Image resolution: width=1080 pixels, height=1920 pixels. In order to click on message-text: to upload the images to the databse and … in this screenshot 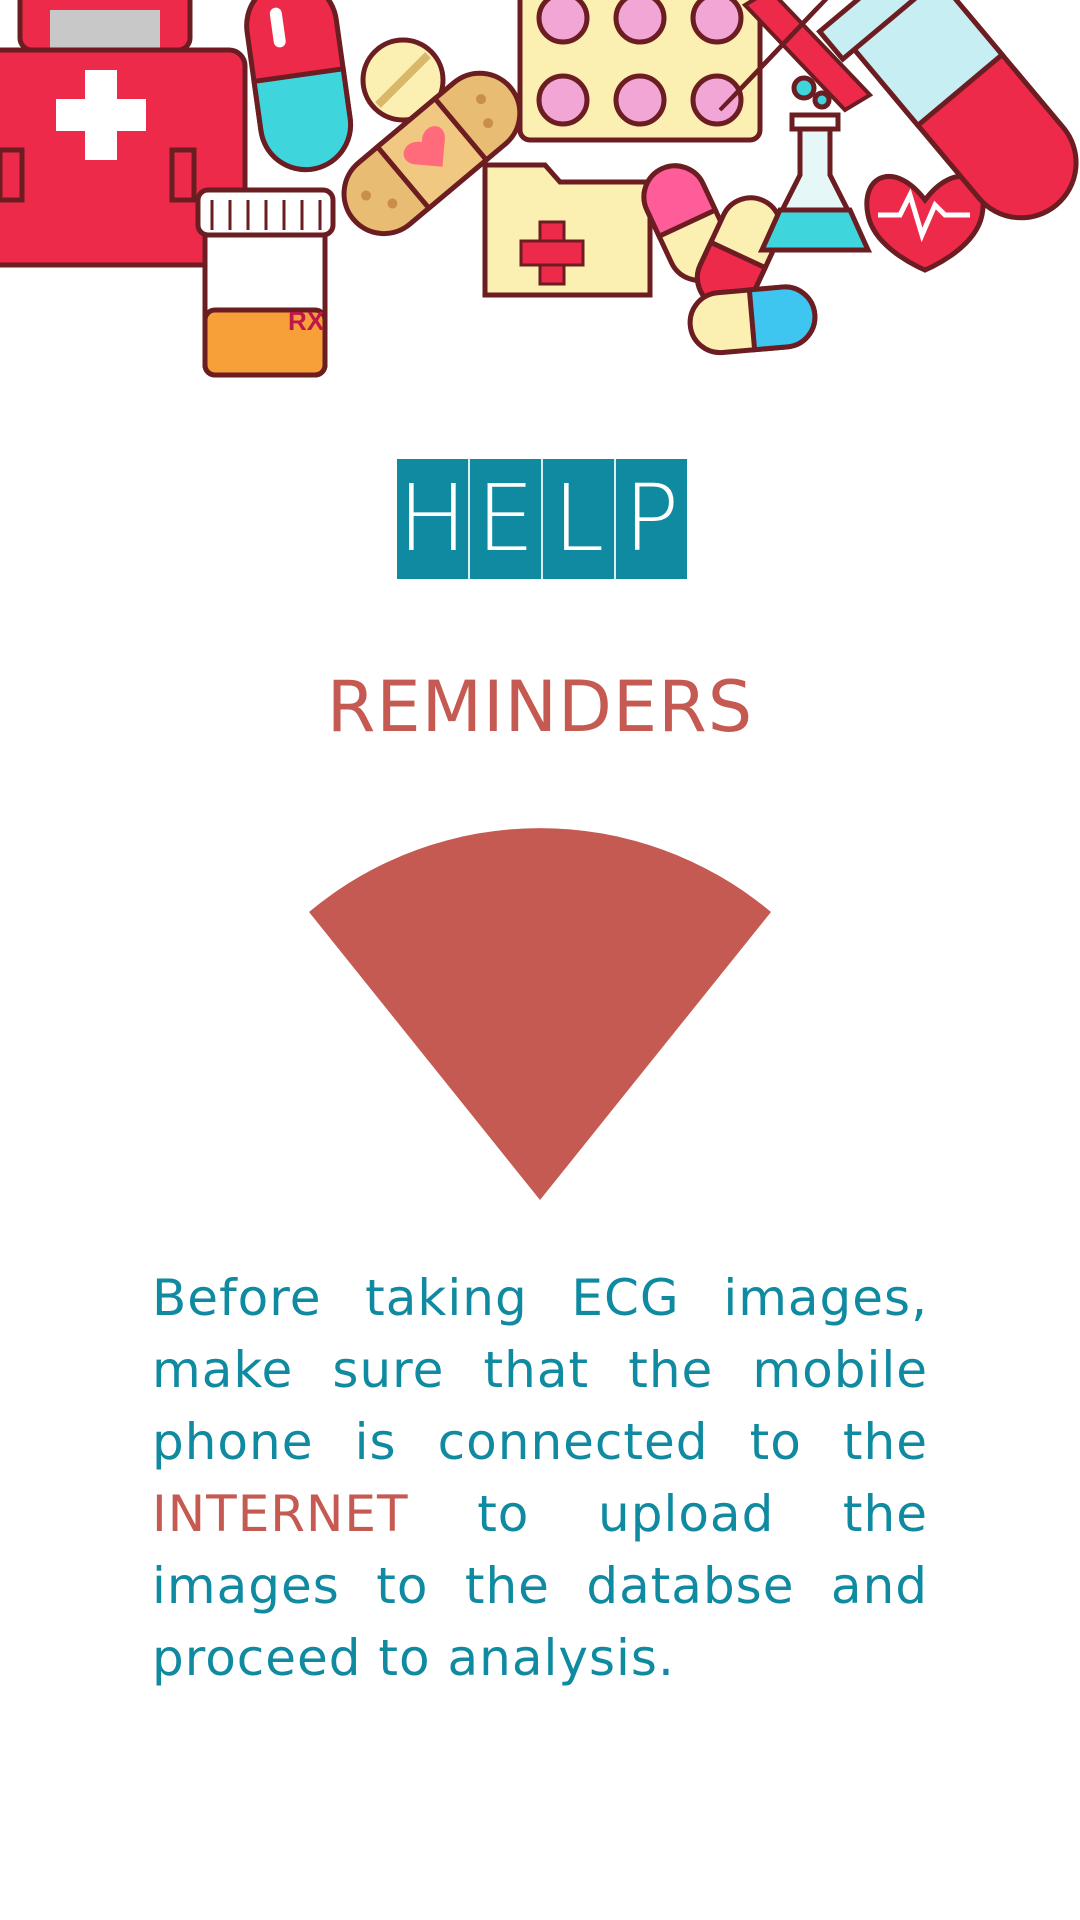, I will do `click(540, 1586)`.